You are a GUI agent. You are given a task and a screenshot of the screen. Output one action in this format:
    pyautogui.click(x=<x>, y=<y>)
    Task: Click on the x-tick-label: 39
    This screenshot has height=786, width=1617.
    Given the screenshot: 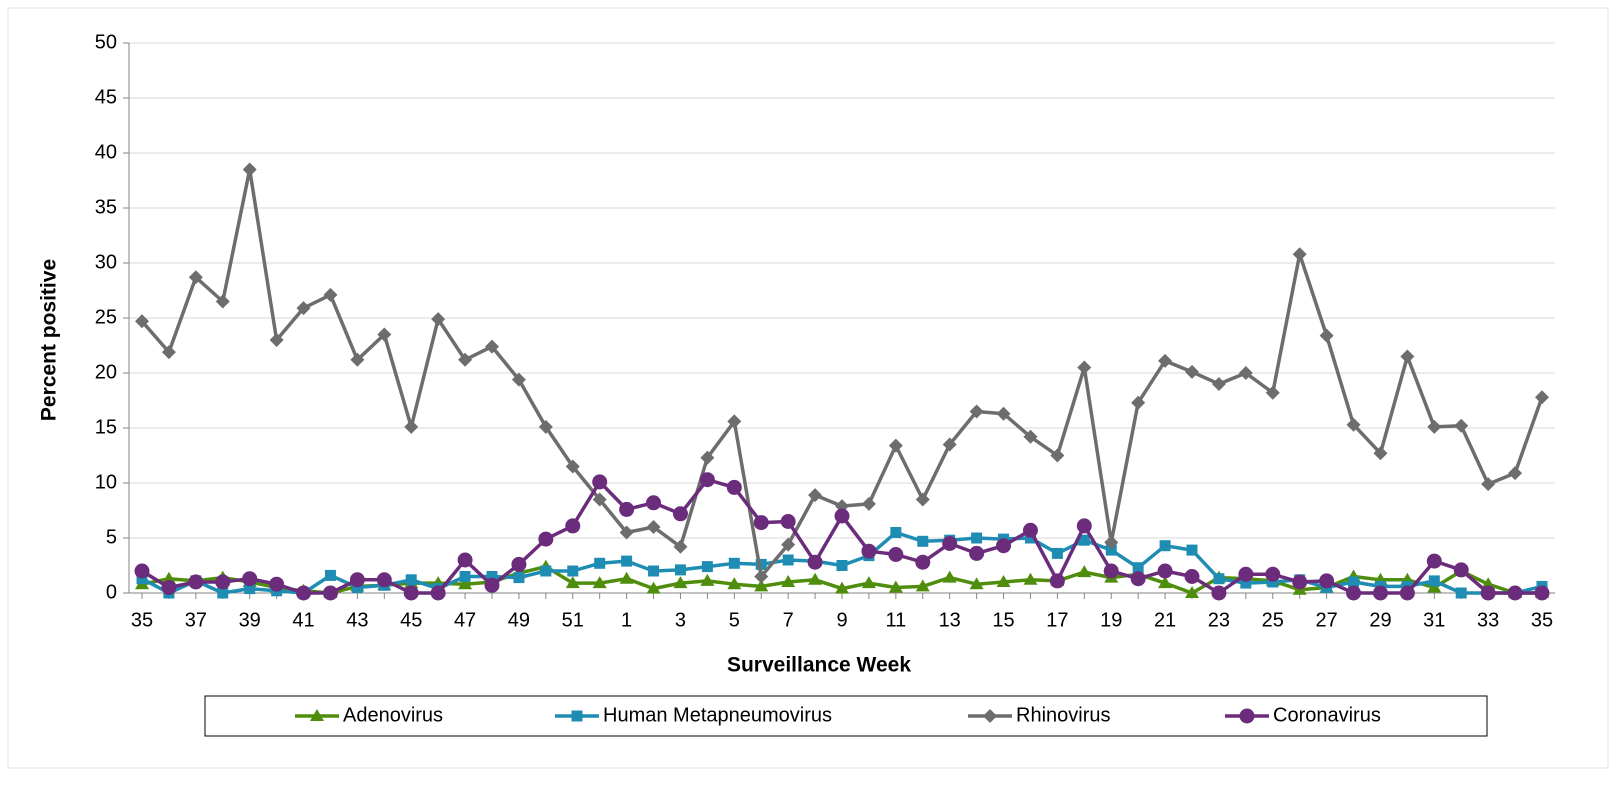 What is the action you would take?
    pyautogui.click(x=250, y=620)
    